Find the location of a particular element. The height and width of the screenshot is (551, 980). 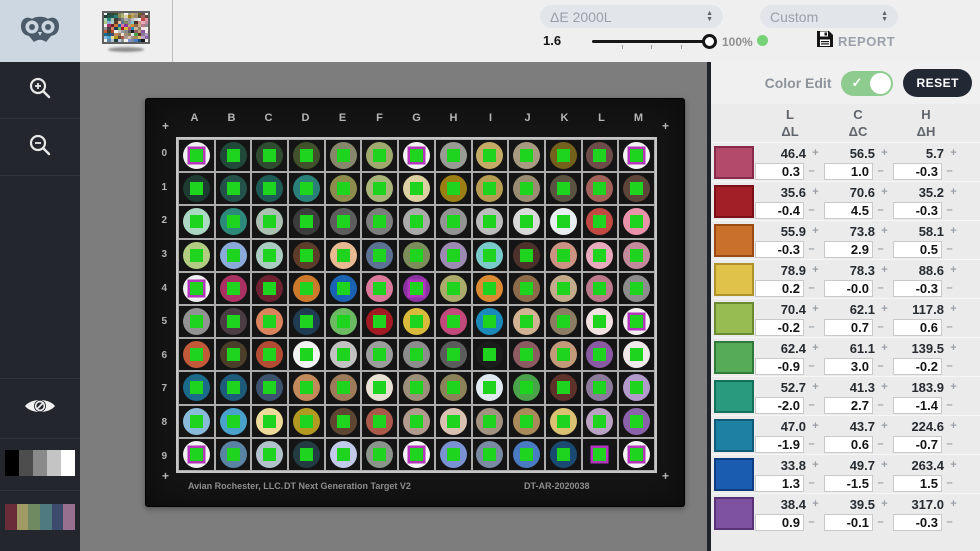

preset-dropdown: Custom ▲ ▼ is located at coordinates (829, 16).